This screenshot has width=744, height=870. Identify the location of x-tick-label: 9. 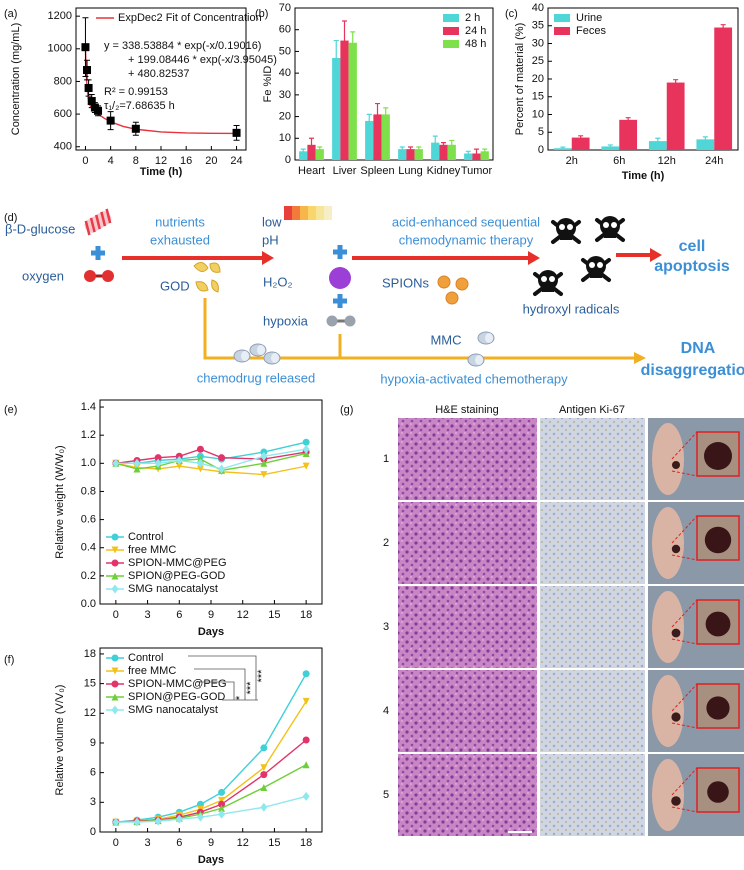
(211, 615).